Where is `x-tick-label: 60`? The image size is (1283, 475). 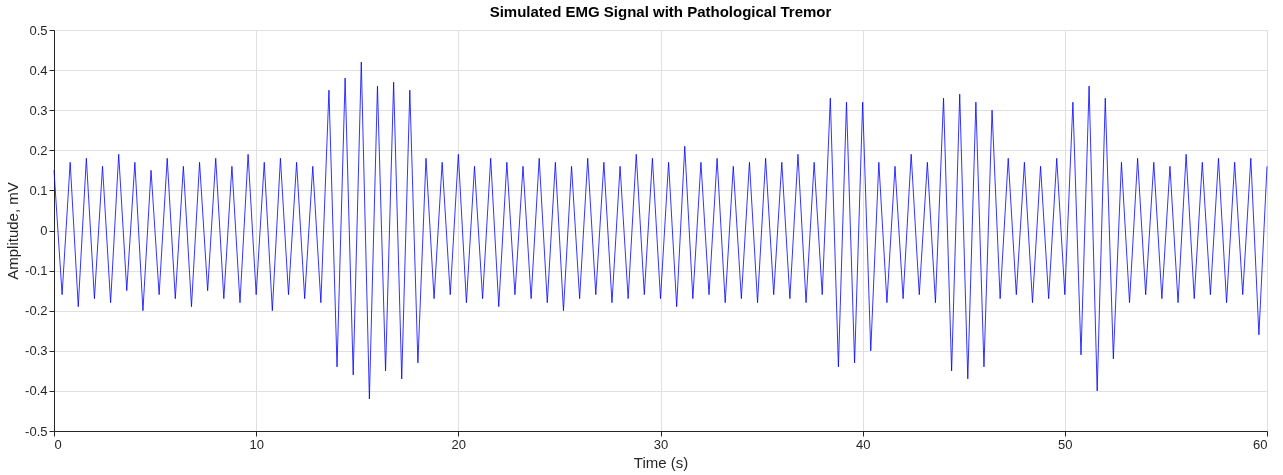
x-tick-label: 60 is located at coordinates (1260, 444).